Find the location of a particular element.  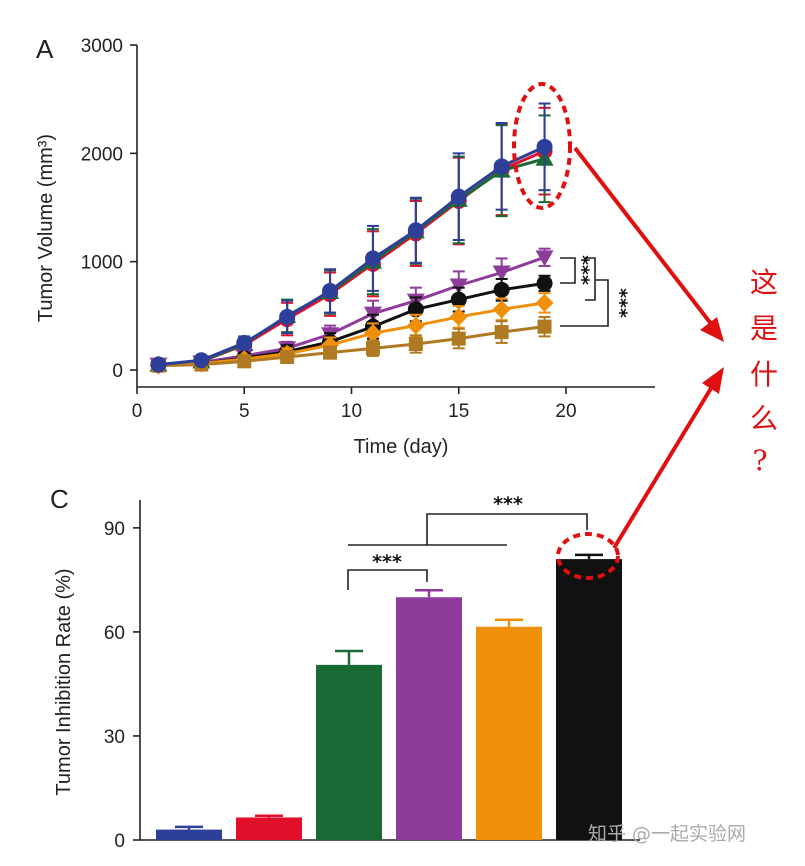

x-tick-label: 5 is located at coordinates (244, 411).